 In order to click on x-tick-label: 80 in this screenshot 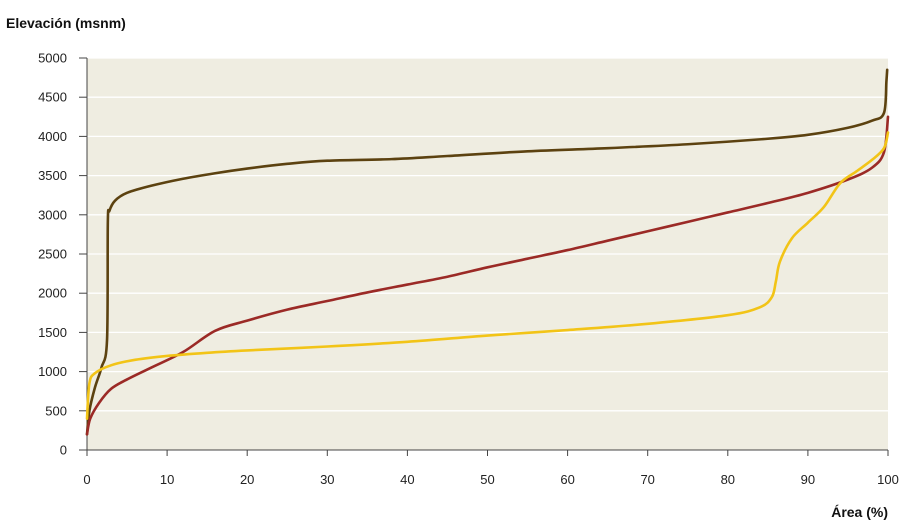, I will do `click(728, 479)`.